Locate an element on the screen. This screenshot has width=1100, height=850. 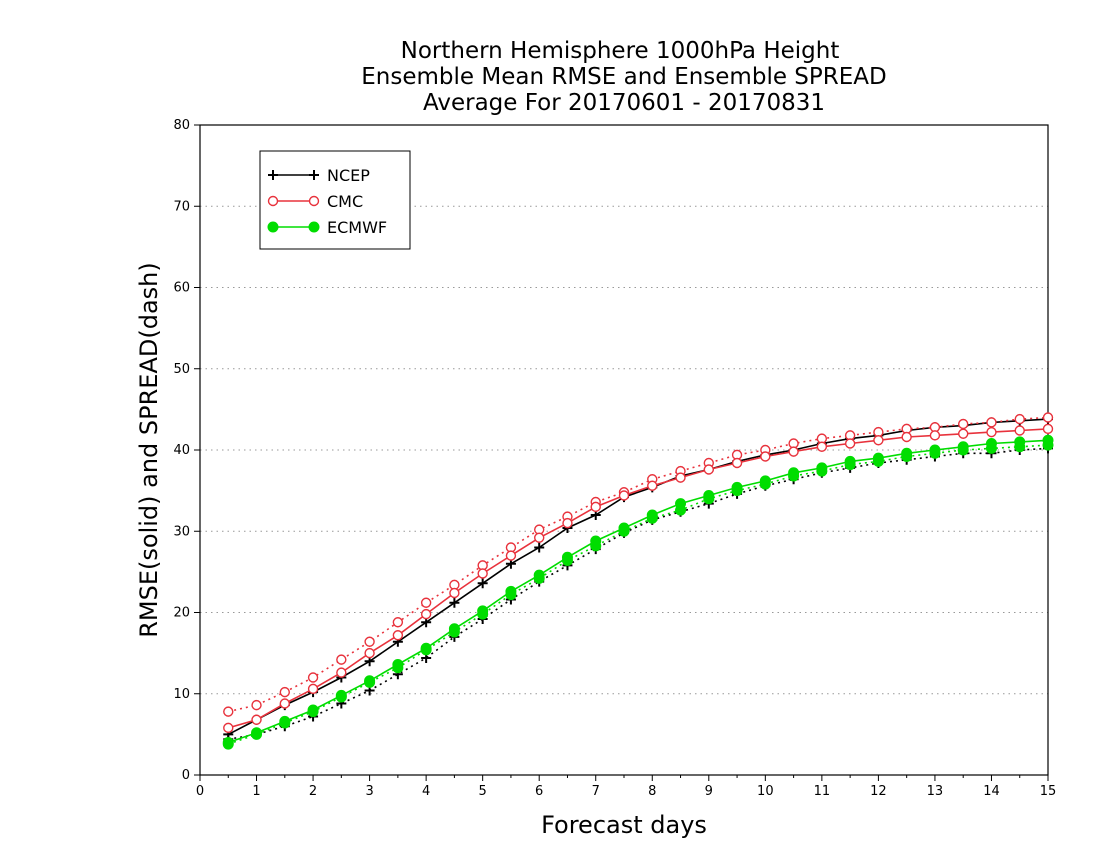
legend-marker-right-ncep is located at coordinates (314, 175).